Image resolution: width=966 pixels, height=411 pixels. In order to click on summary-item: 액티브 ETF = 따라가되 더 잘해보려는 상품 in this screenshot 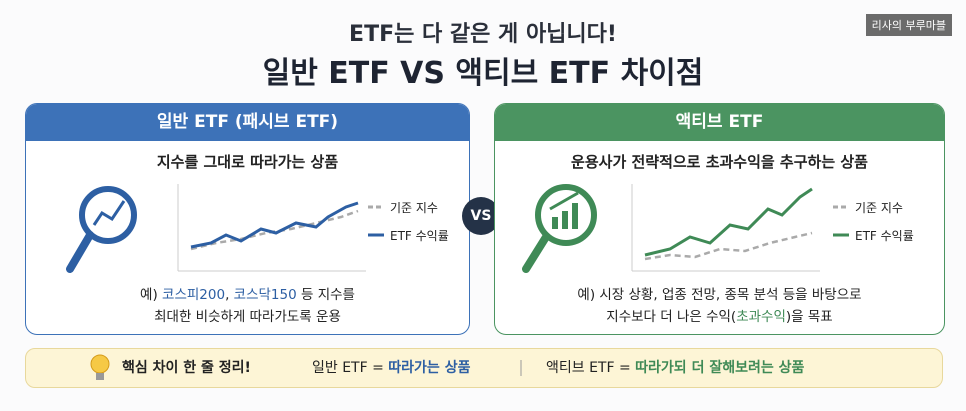, I will do `click(675, 368)`.